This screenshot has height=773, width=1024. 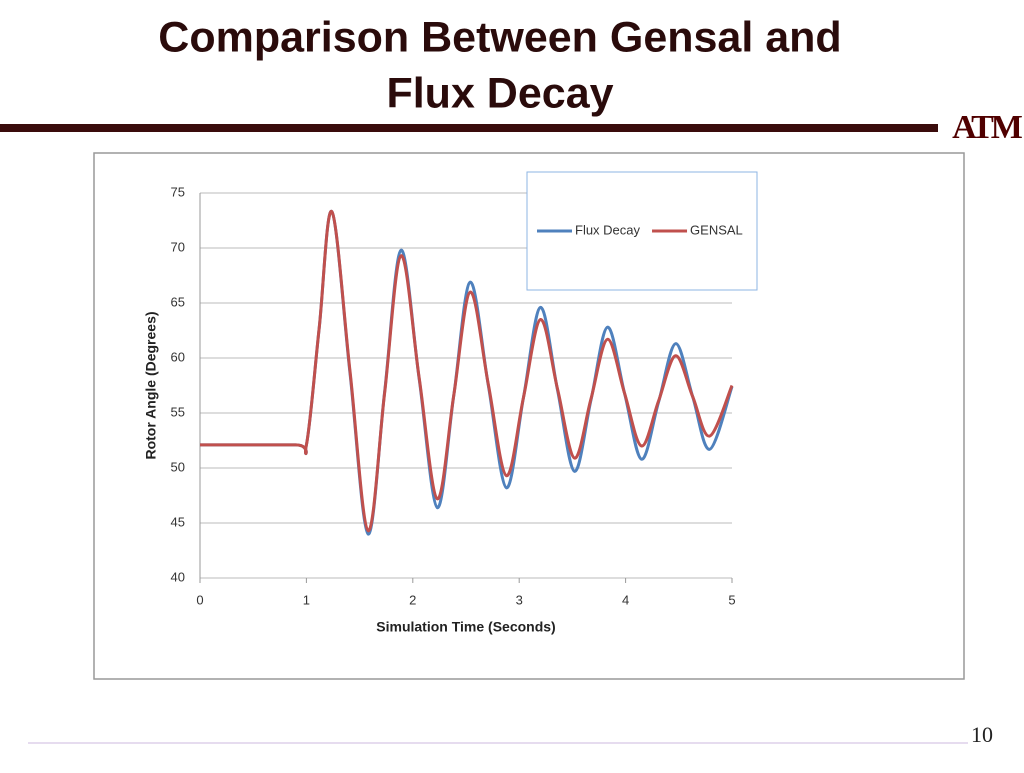 I want to click on y-axis-label: Rotor Angle (Degrees), so click(x=151, y=385).